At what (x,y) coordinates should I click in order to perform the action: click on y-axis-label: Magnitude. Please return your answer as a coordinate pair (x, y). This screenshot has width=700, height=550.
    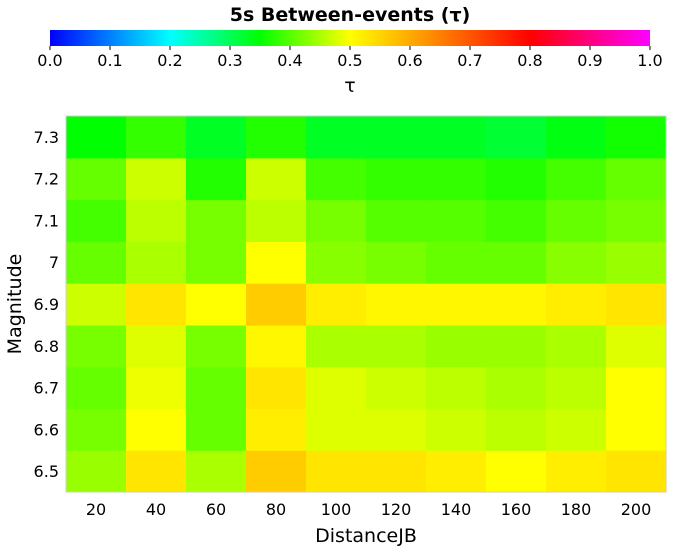
    Looking at the image, I should click on (15, 304).